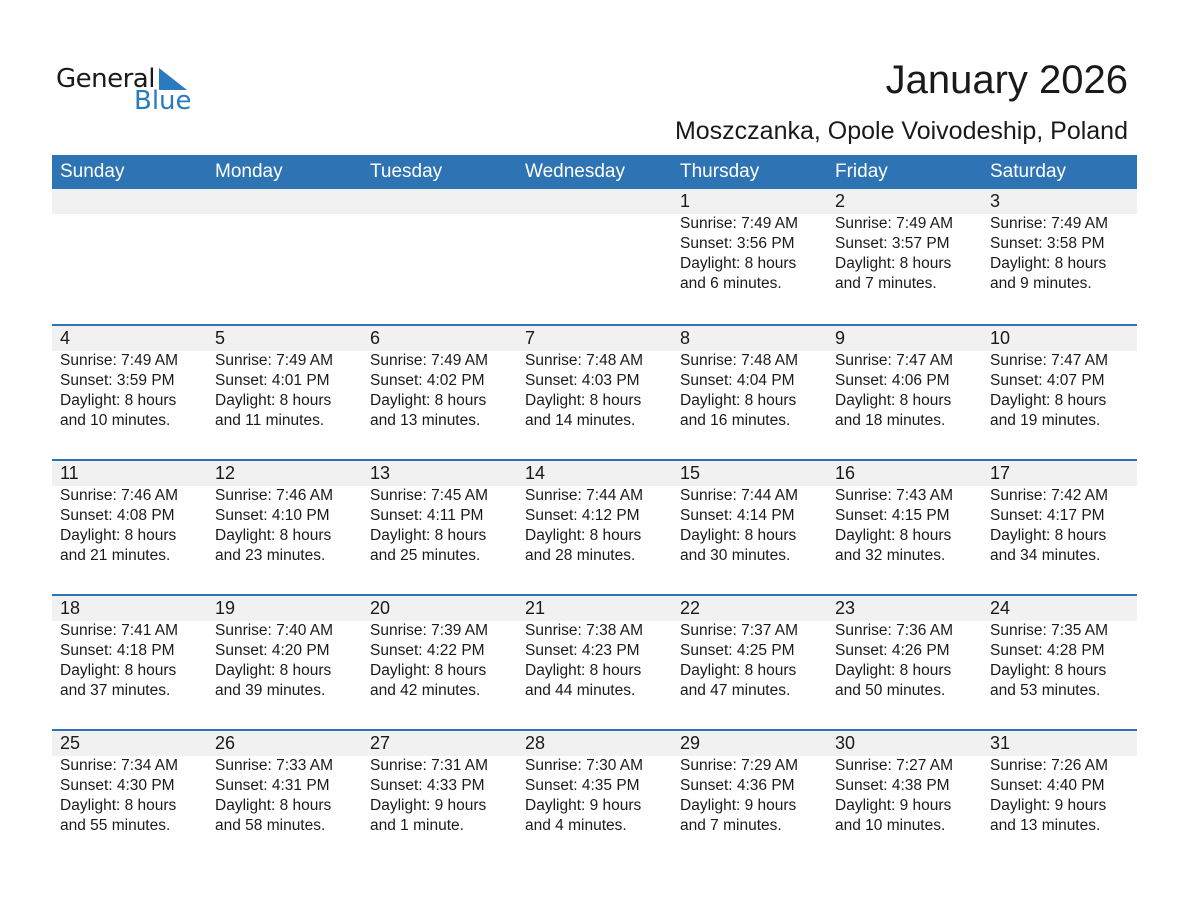 Image resolution: width=1188 pixels, height=918 pixels. What do you see at coordinates (115, 420) in the screenshot?
I see `daylight-minutes-text: and 10 minutes.` at bounding box center [115, 420].